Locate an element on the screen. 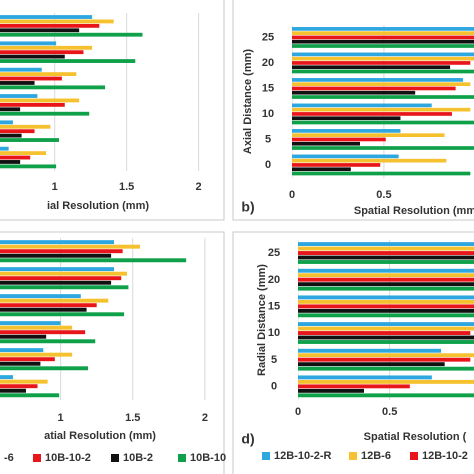 This screenshot has height=474, width=474. x-tick-label: 1.5 is located at coordinates (126, 187).